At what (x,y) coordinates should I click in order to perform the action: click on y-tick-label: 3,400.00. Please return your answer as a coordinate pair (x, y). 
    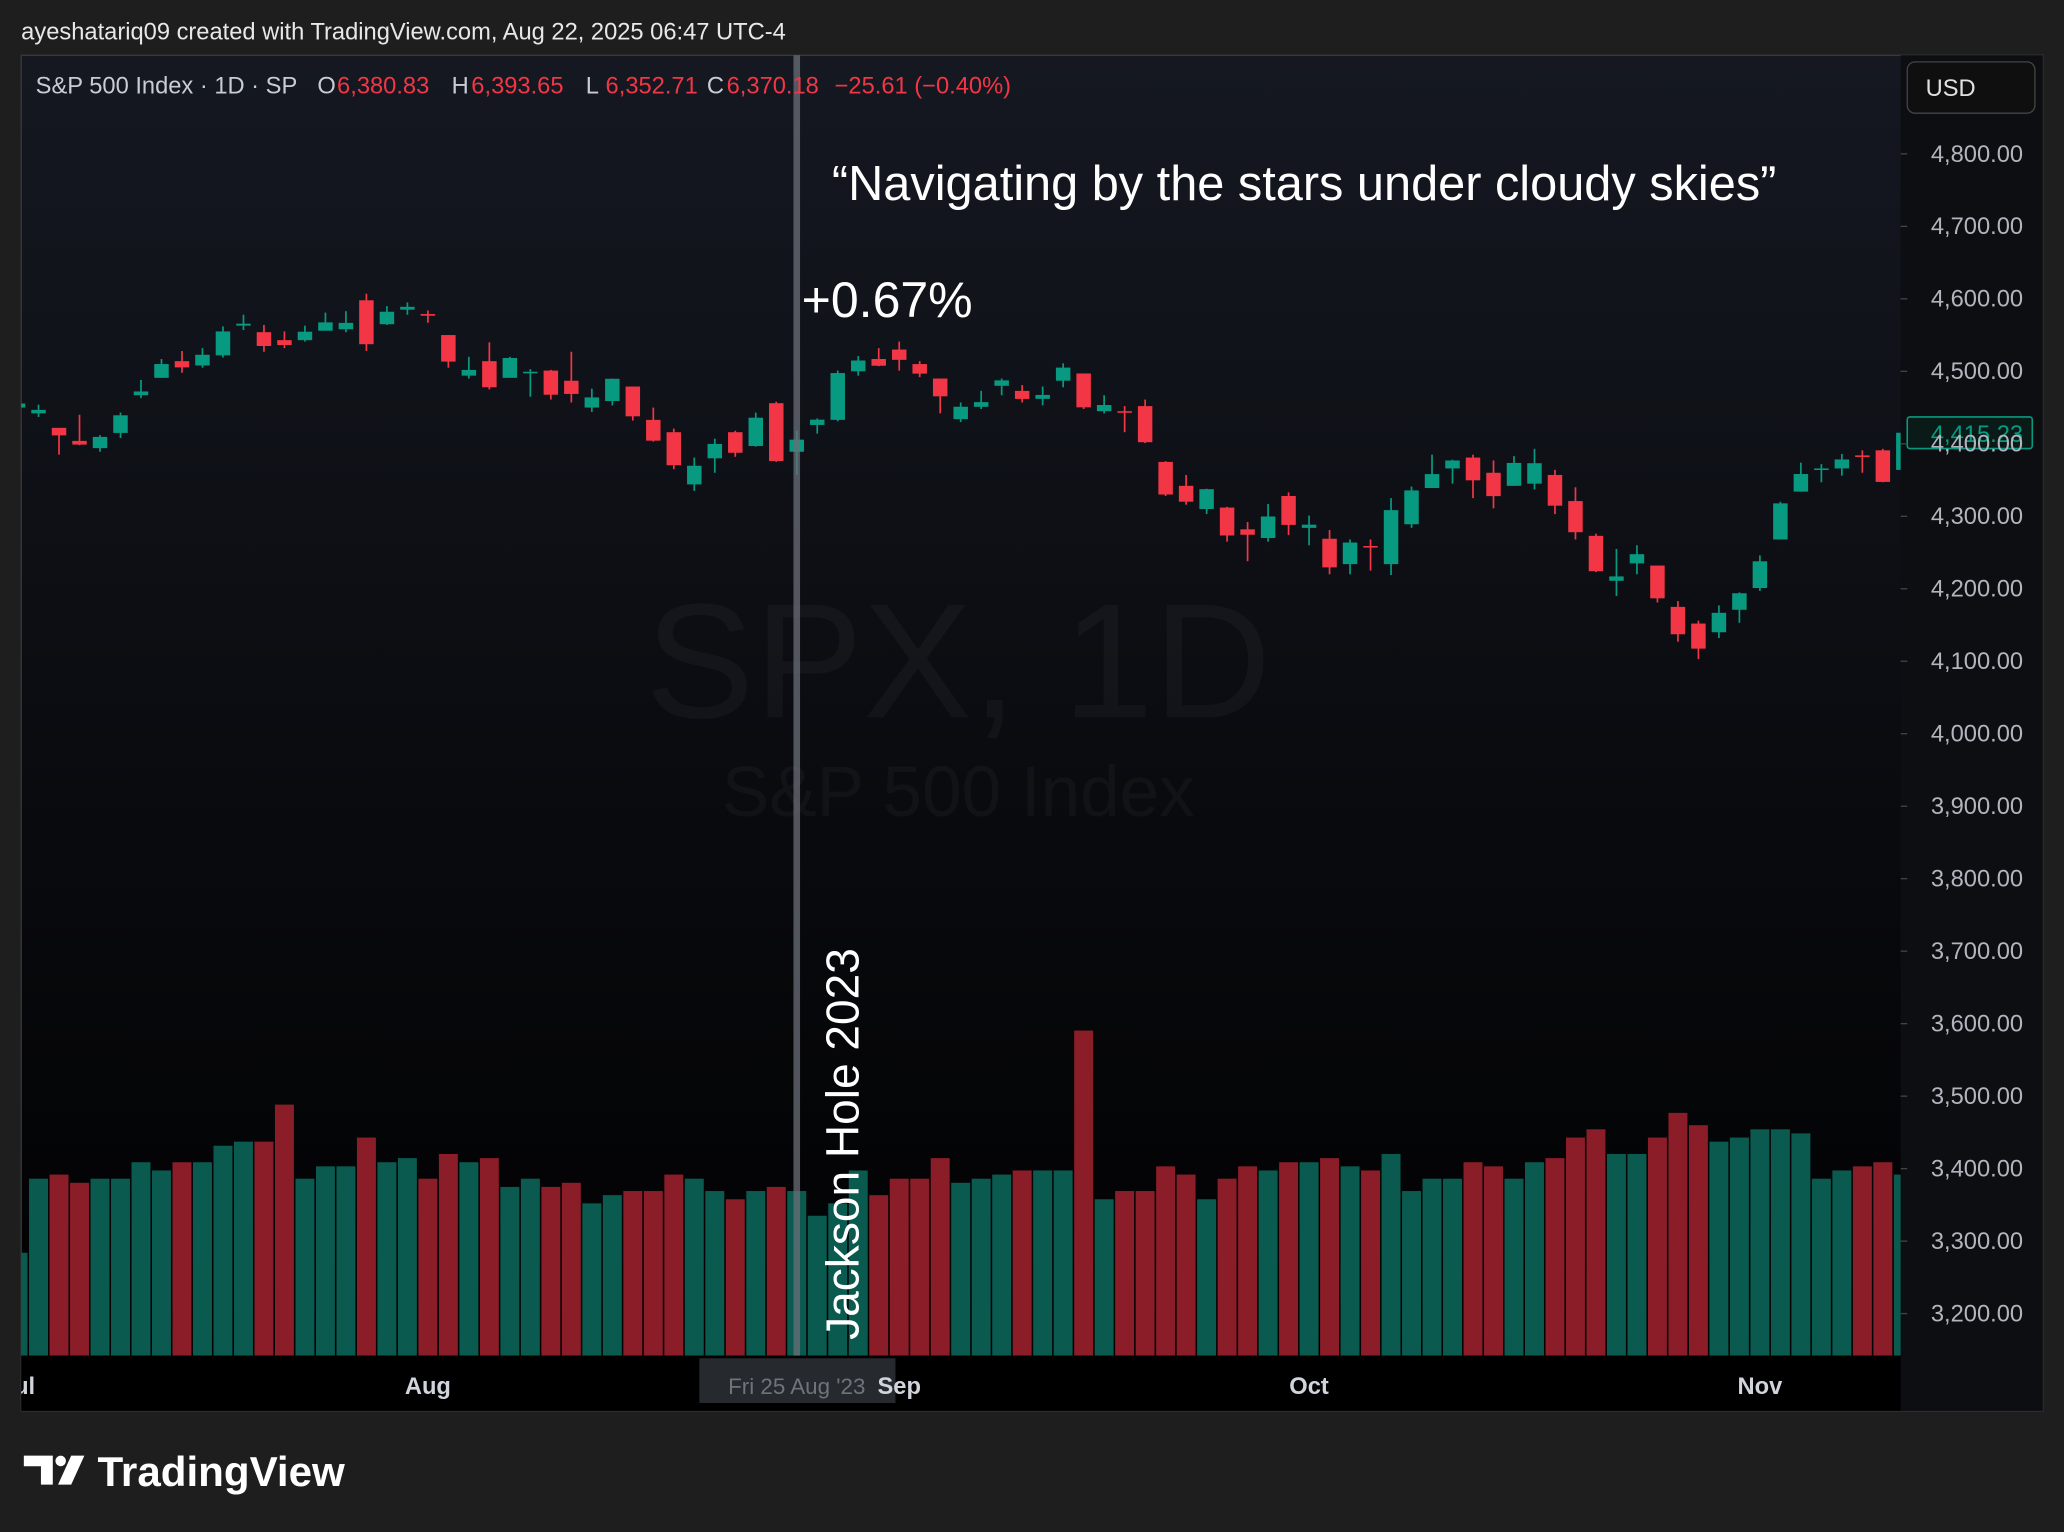
    Looking at the image, I should click on (1977, 1170).